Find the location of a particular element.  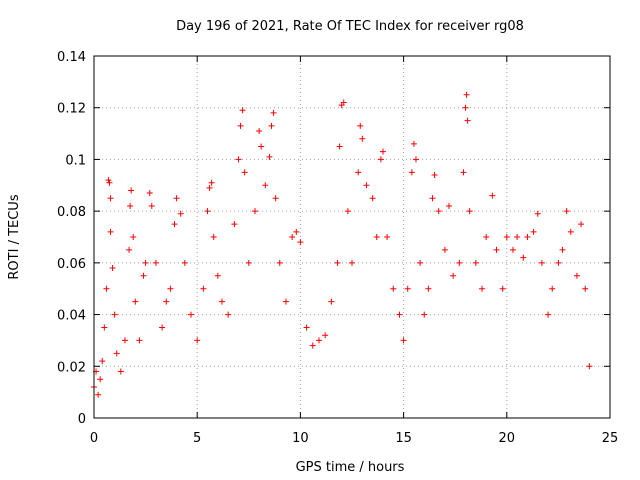

y-tick-label: 0 is located at coordinates (82, 419).